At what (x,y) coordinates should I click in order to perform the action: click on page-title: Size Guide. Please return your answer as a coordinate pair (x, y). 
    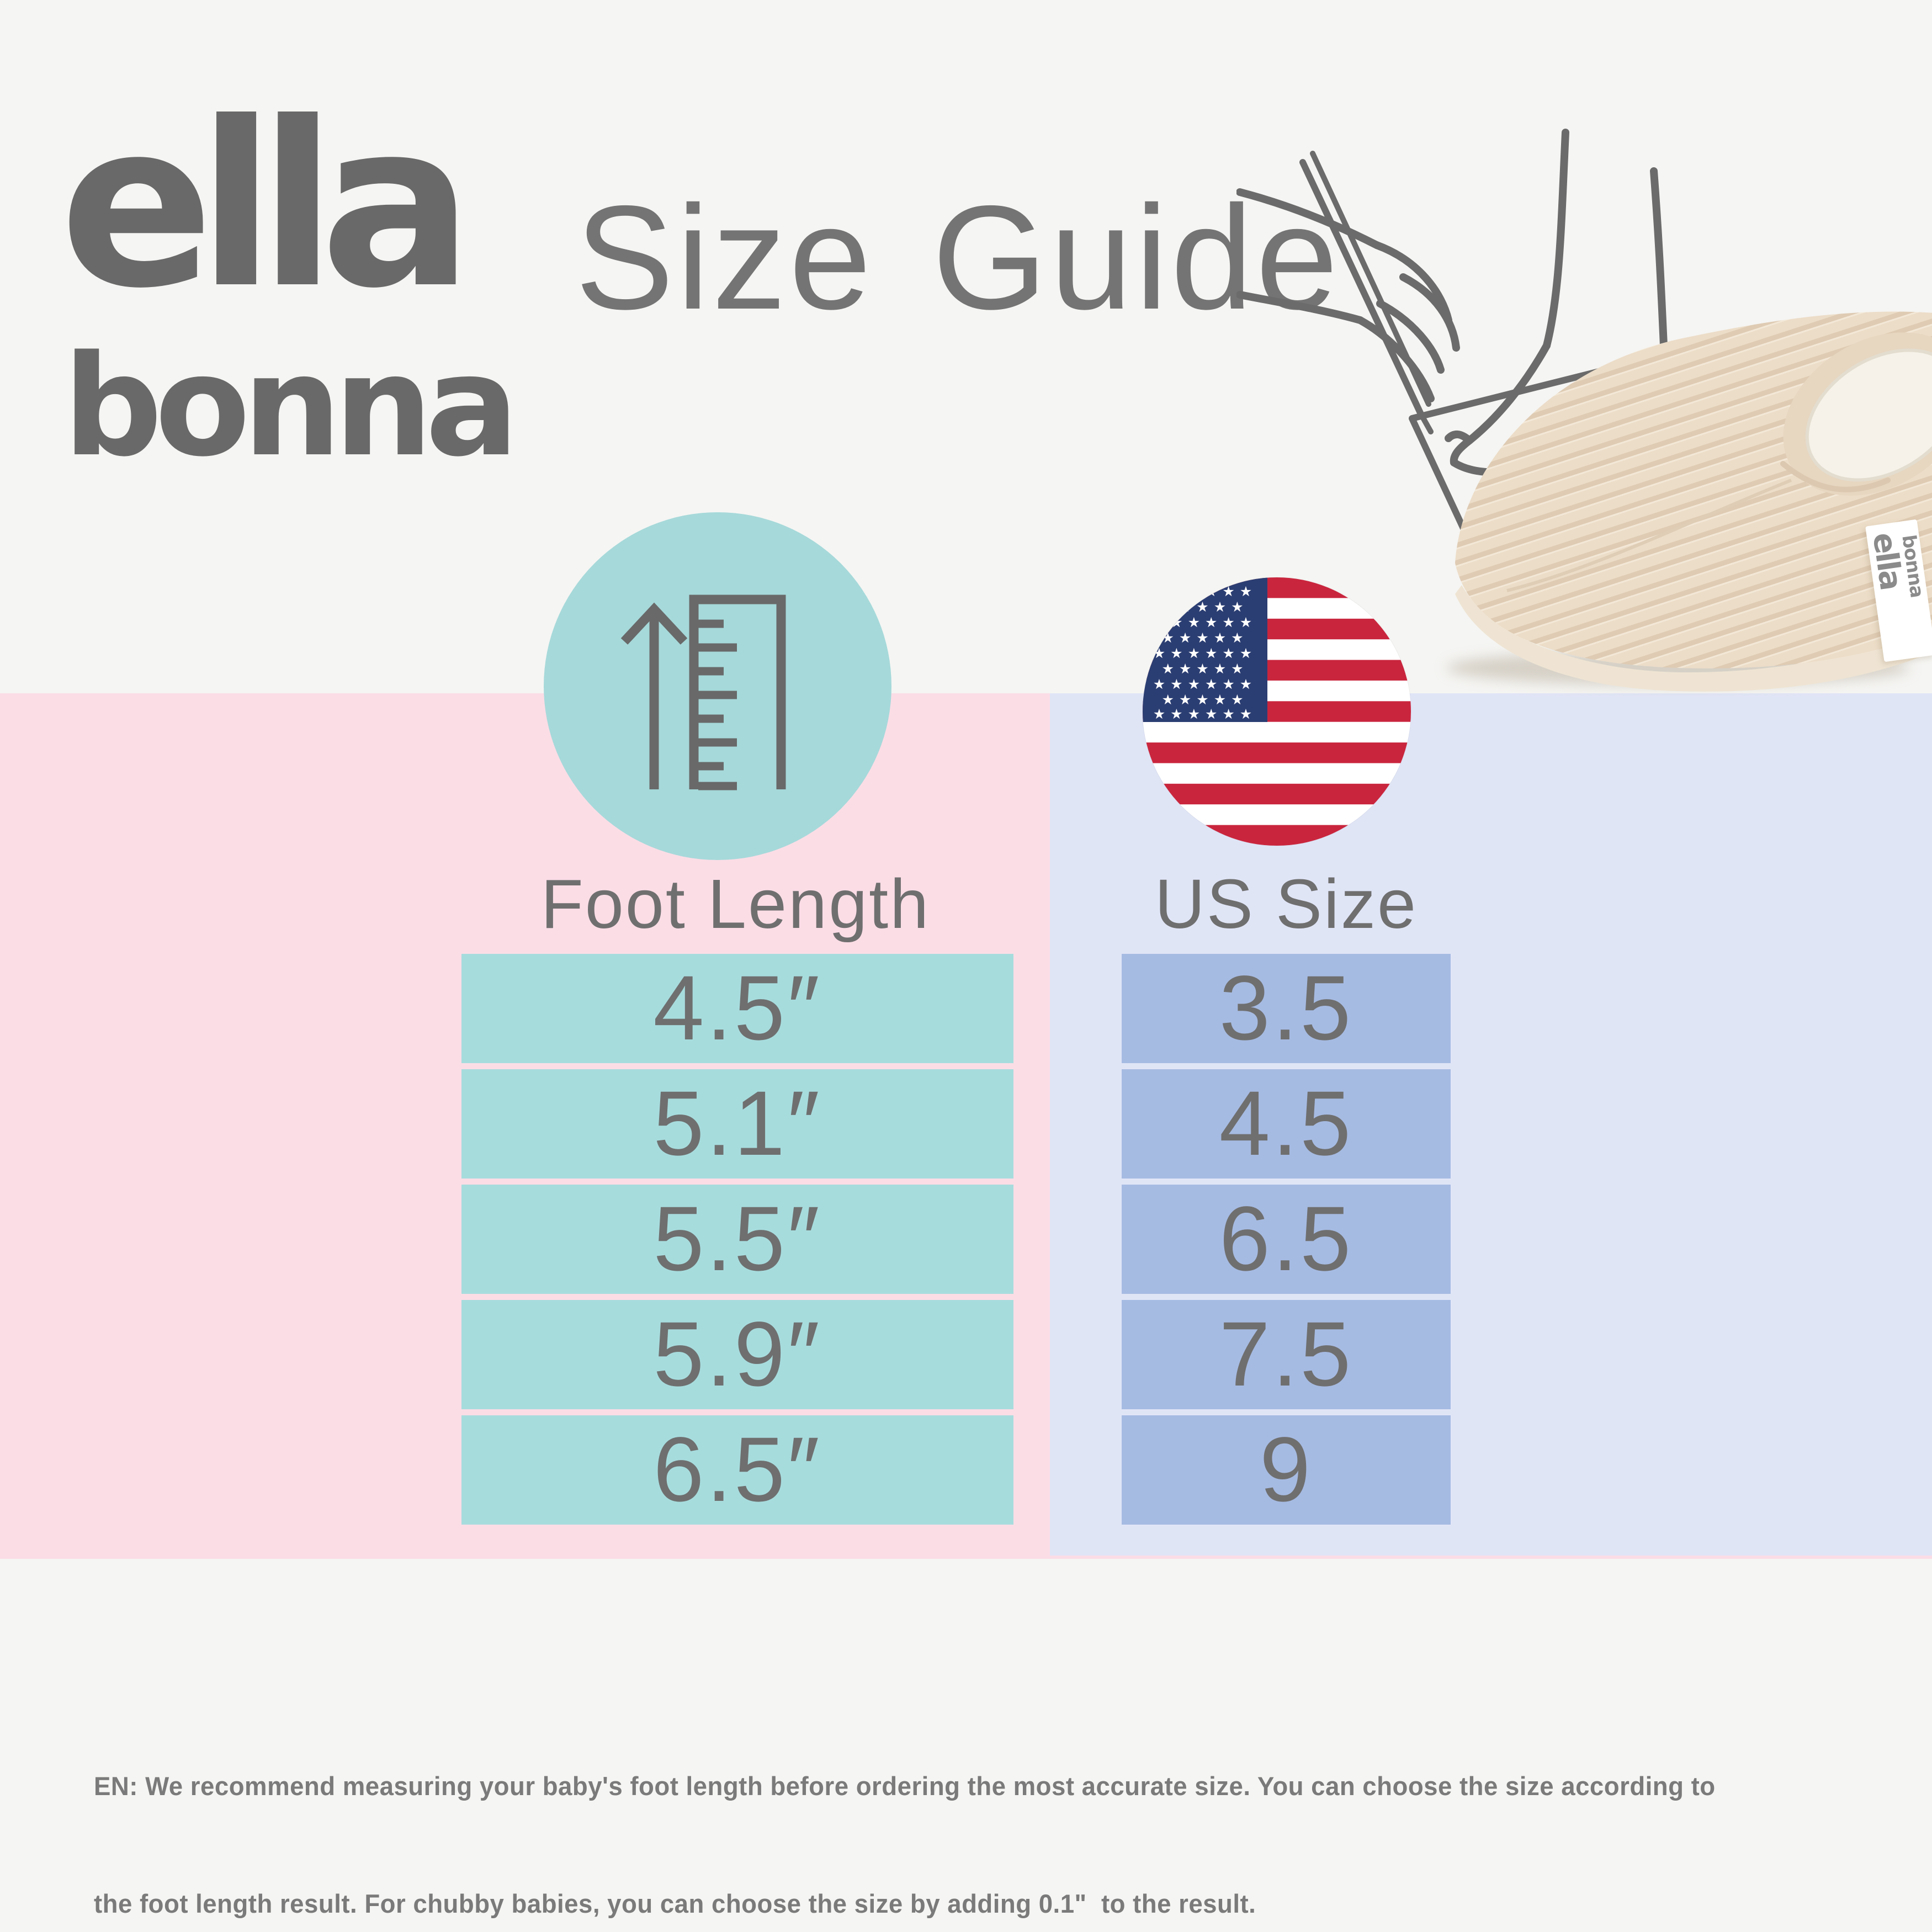
    Looking at the image, I should click on (958, 257).